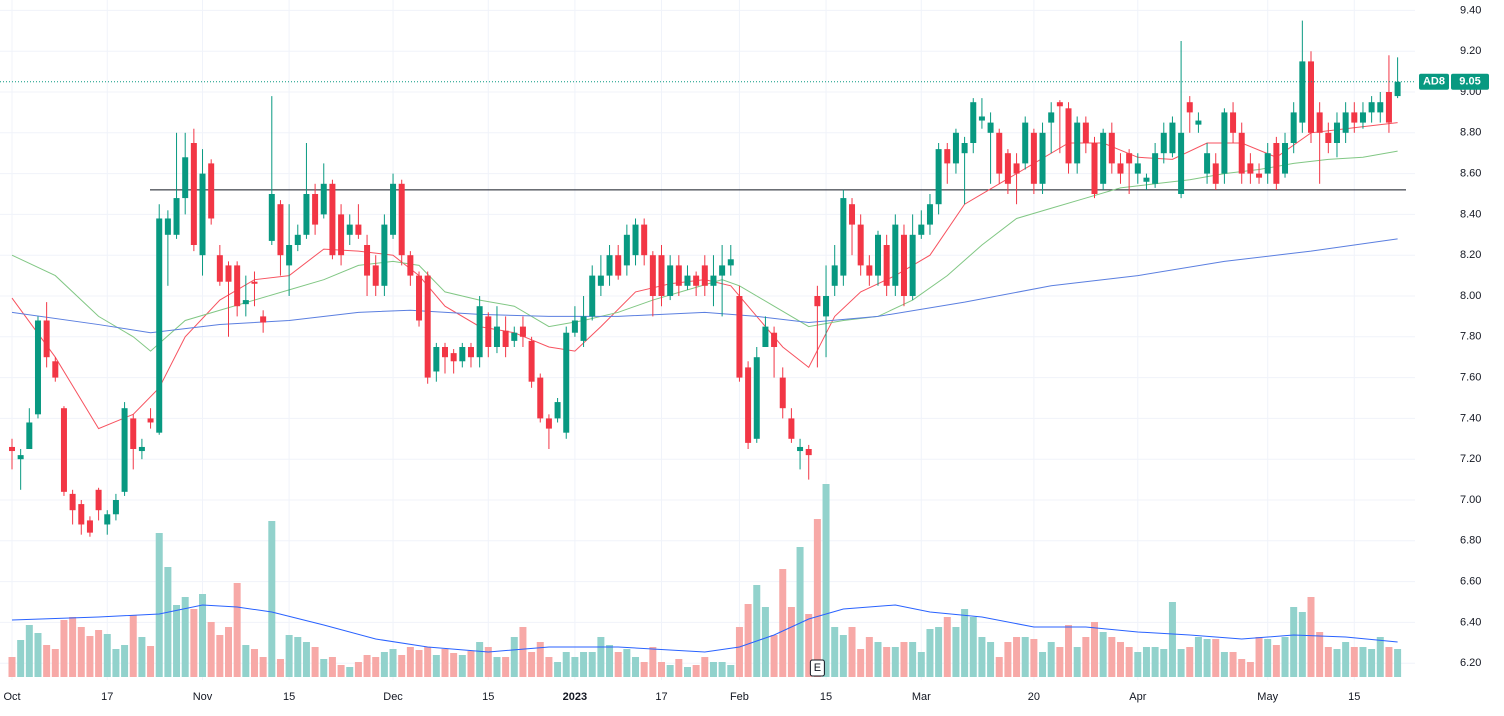 The height and width of the screenshot is (716, 1504). Describe the element at coordinates (1137, 697) in the screenshot. I see `x-tick-label: Apr` at that location.